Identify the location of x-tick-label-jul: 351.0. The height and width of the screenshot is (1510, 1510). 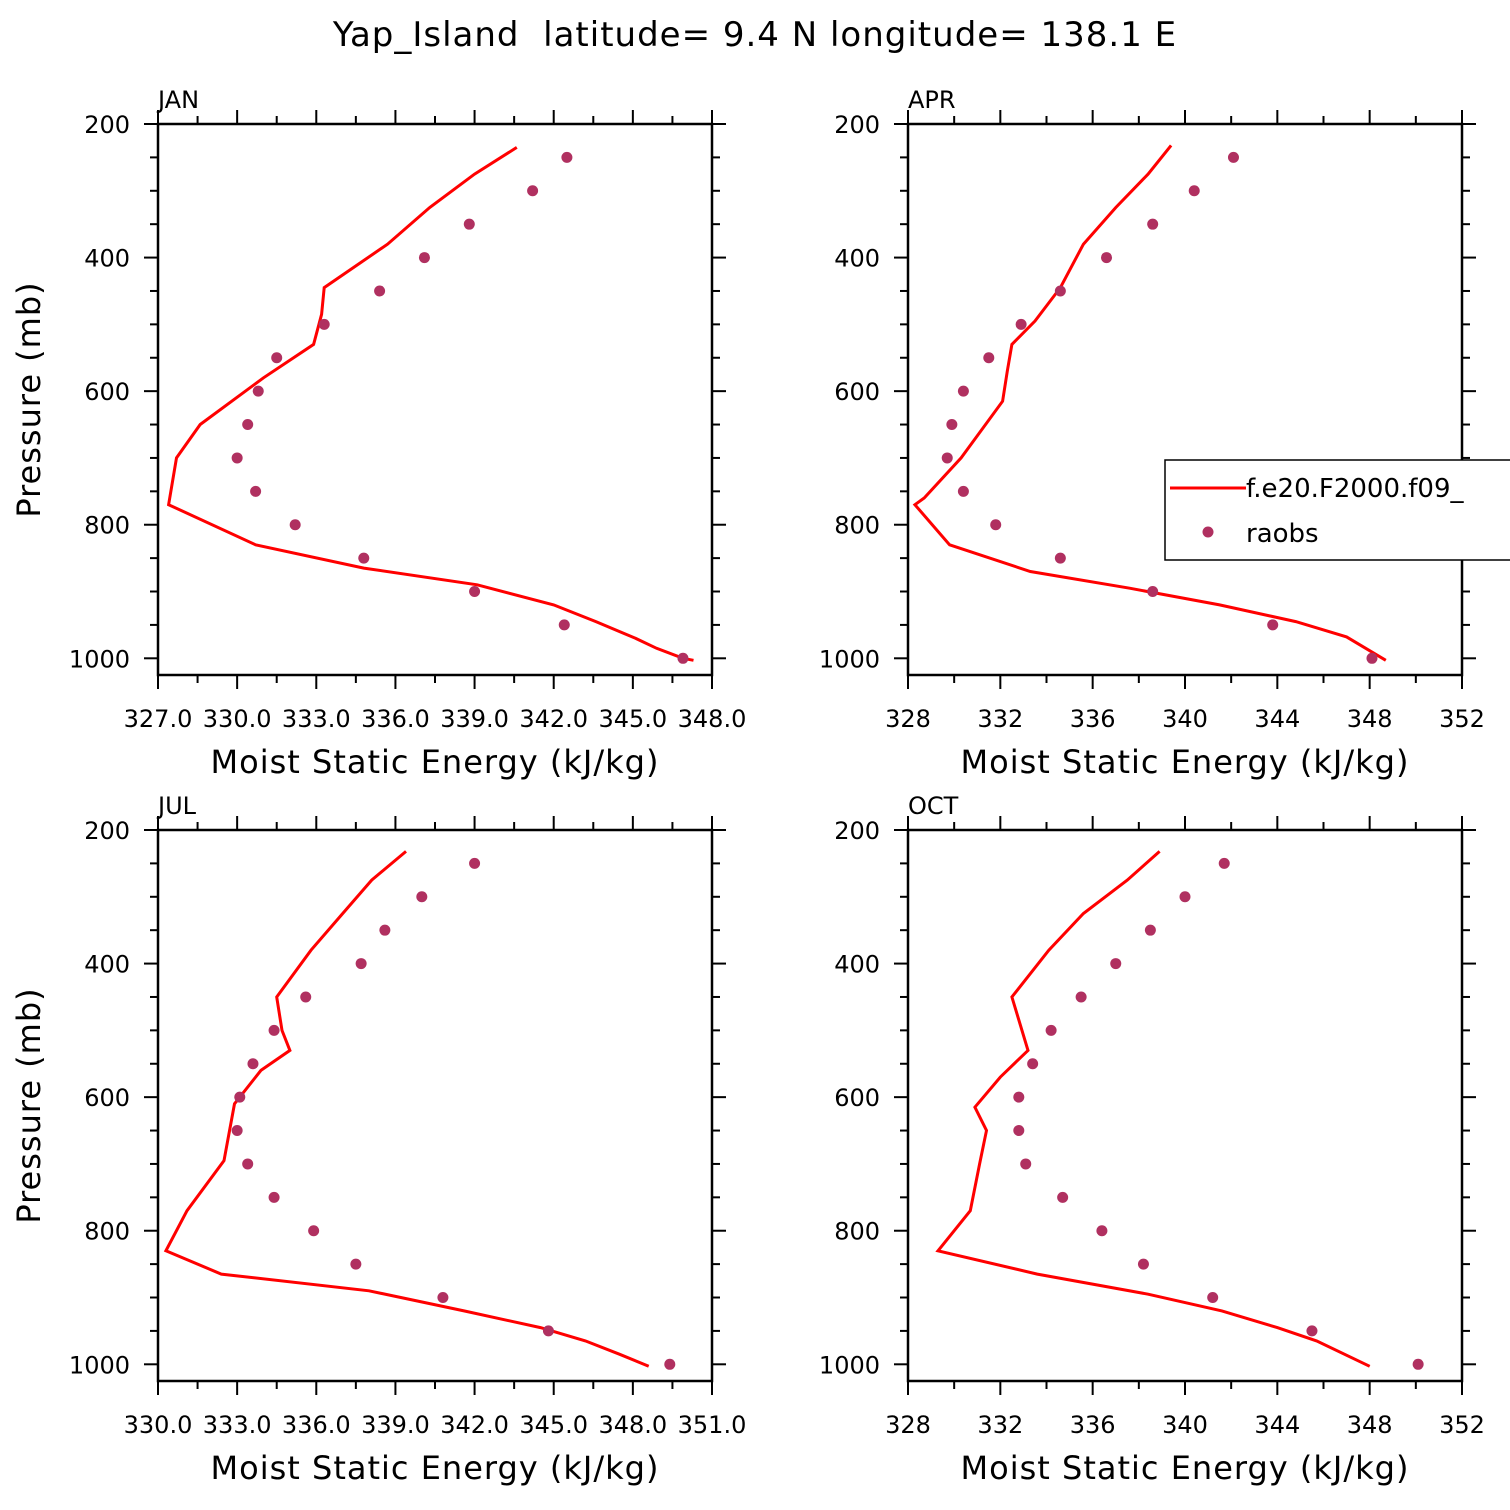
(712, 1425).